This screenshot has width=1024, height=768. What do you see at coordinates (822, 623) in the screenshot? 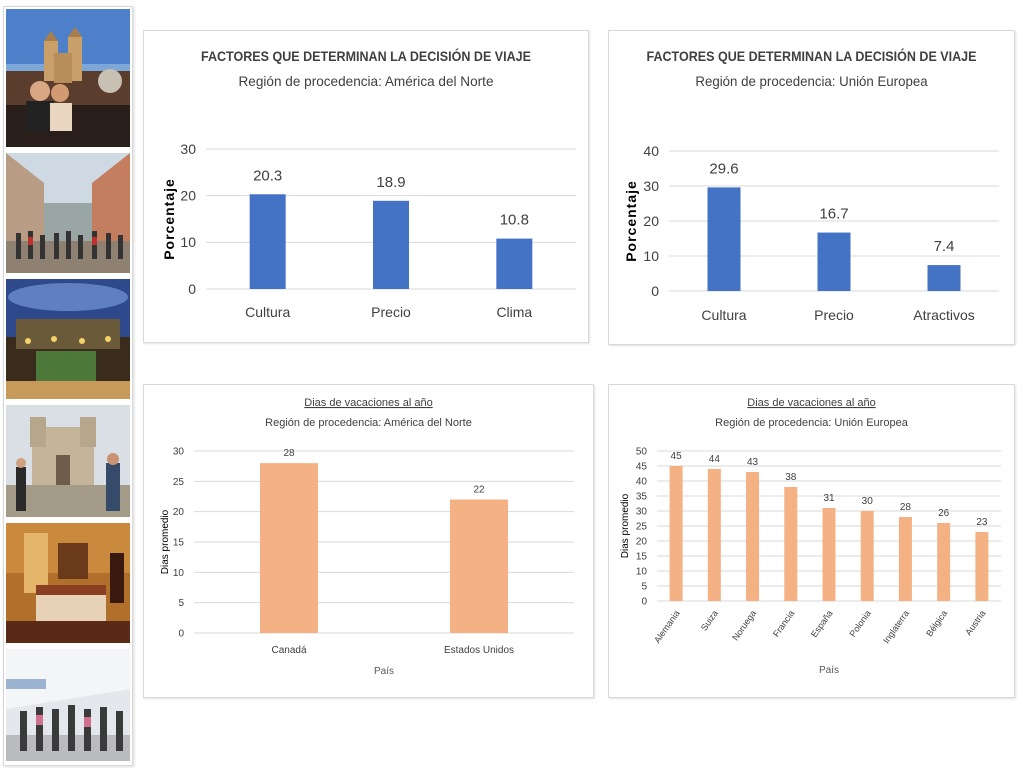
I see `x-category-label: España` at bounding box center [822, 623].